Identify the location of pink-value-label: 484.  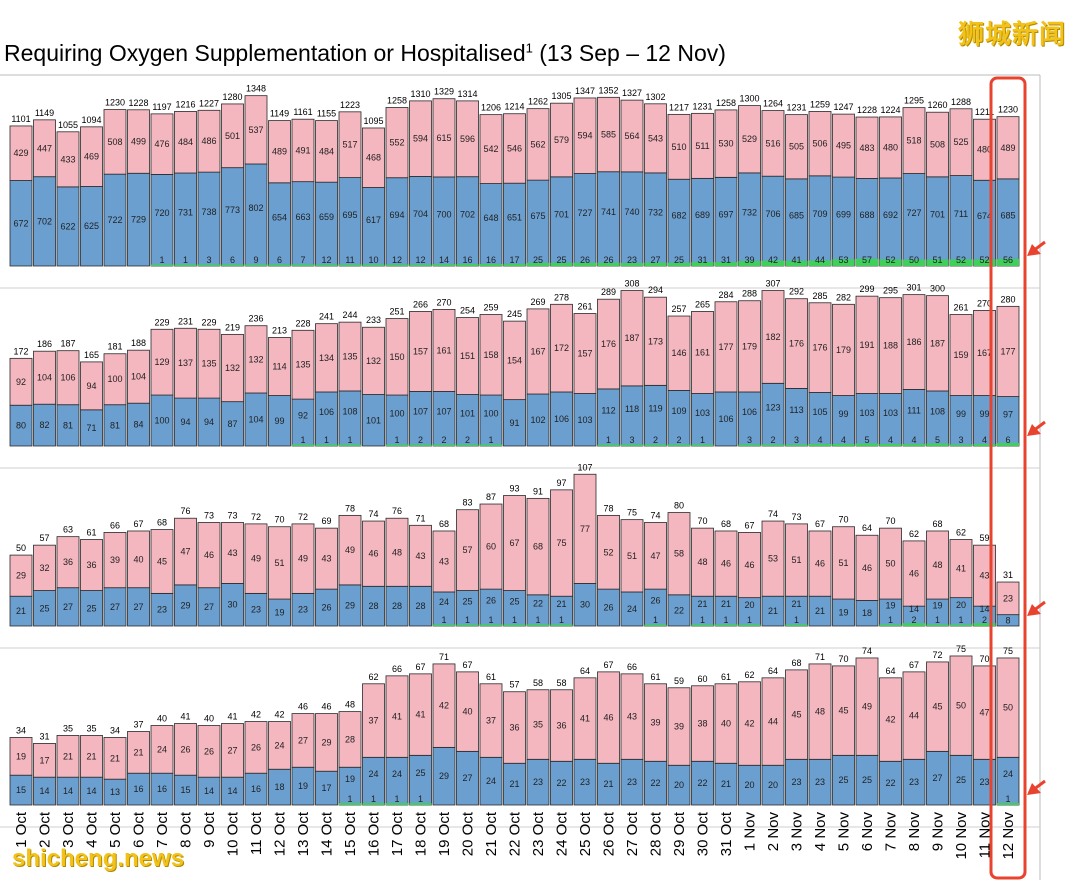
(326, 151).